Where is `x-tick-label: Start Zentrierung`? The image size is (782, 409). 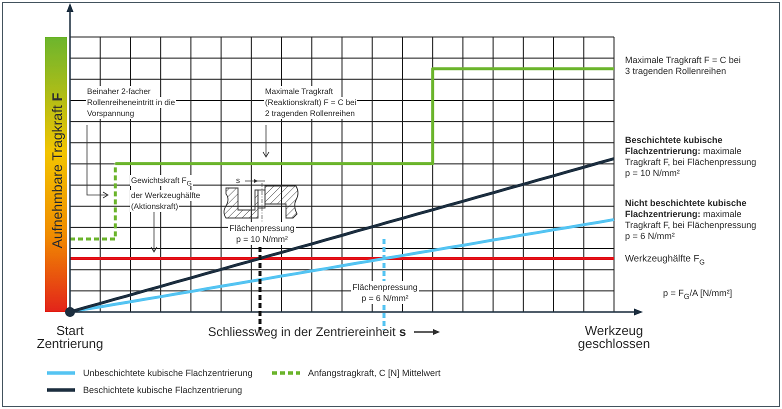 x-tick-label: Start Zentrierung is located at coordinates (70, 337).